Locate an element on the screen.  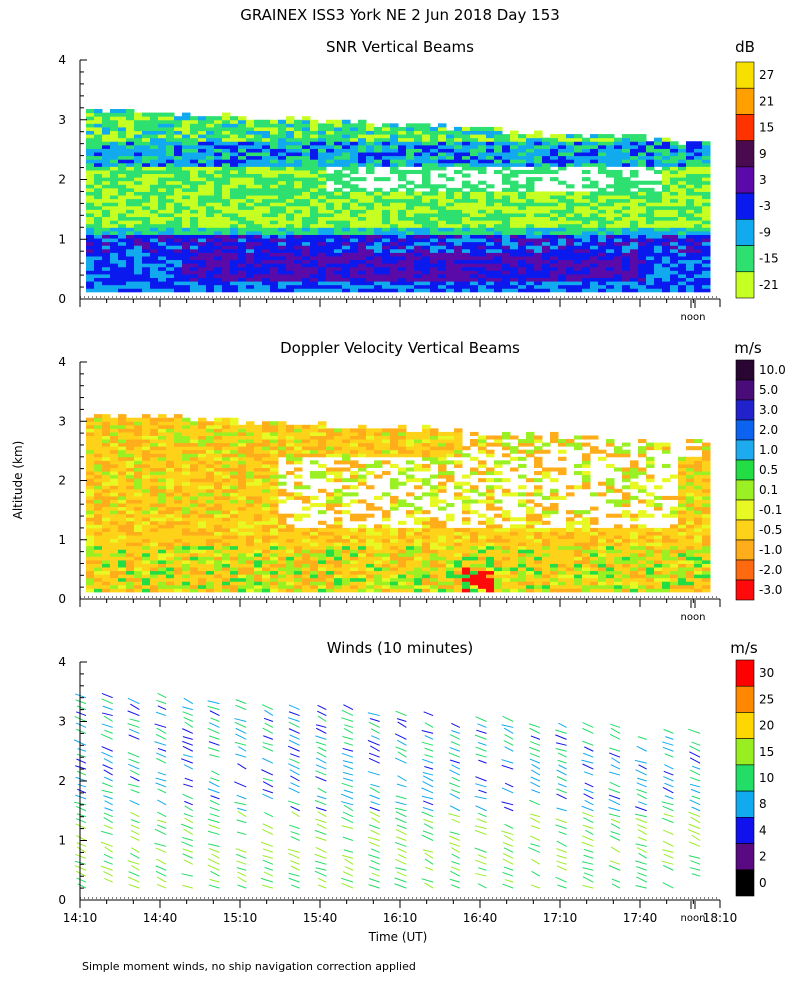
colorbar-label: 21 is located at coordinates (766, 101).